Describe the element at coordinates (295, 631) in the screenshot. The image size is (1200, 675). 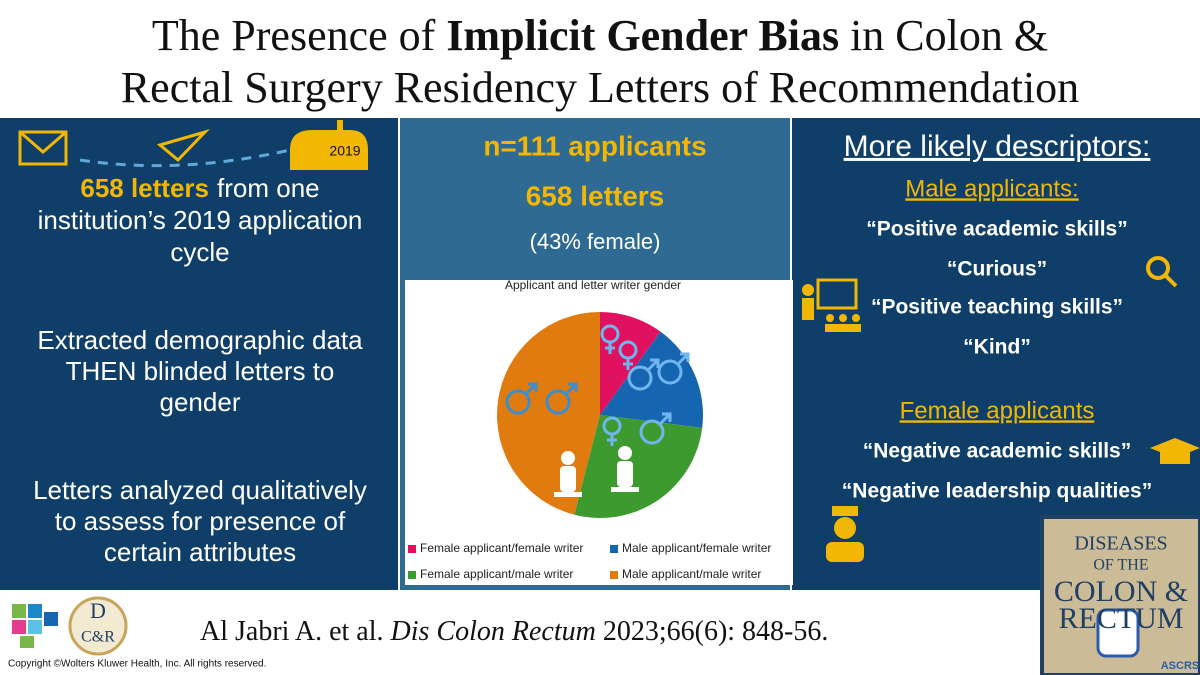
I see `citation-part: Al Jabri A. et al.` at that location.